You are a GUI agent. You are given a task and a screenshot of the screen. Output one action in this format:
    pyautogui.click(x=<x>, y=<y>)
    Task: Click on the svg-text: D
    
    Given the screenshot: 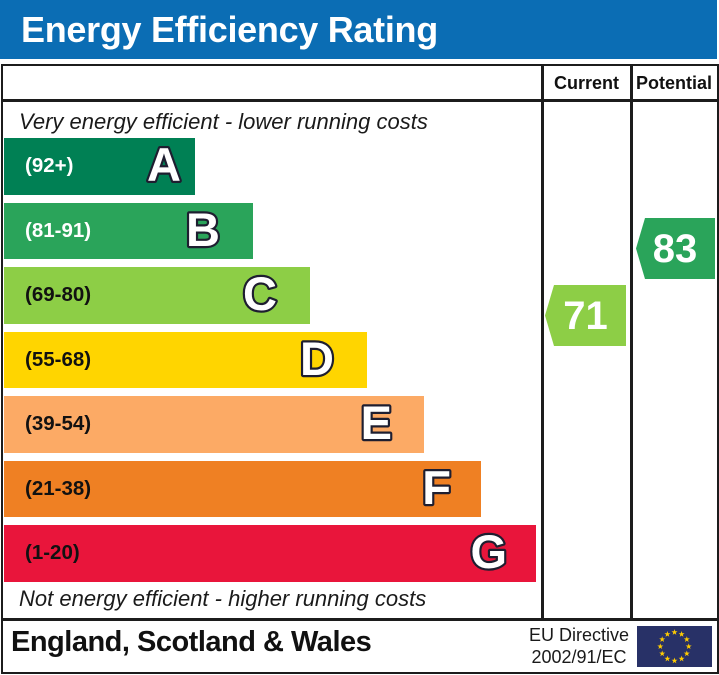 What is the action you would take?
    pyautogui.click(x=317, y=358)
    